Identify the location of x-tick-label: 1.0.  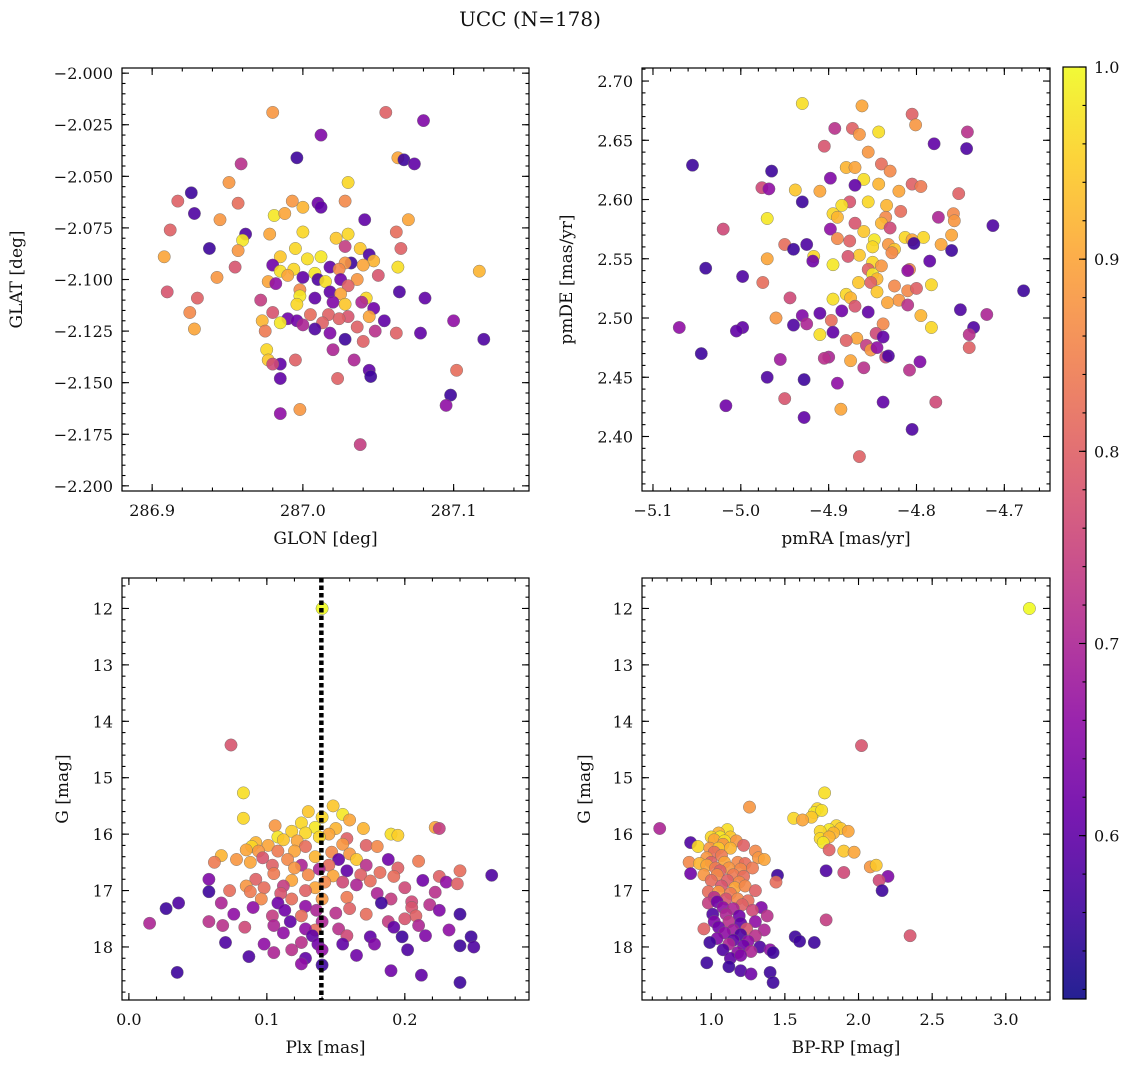
(711, 1019).